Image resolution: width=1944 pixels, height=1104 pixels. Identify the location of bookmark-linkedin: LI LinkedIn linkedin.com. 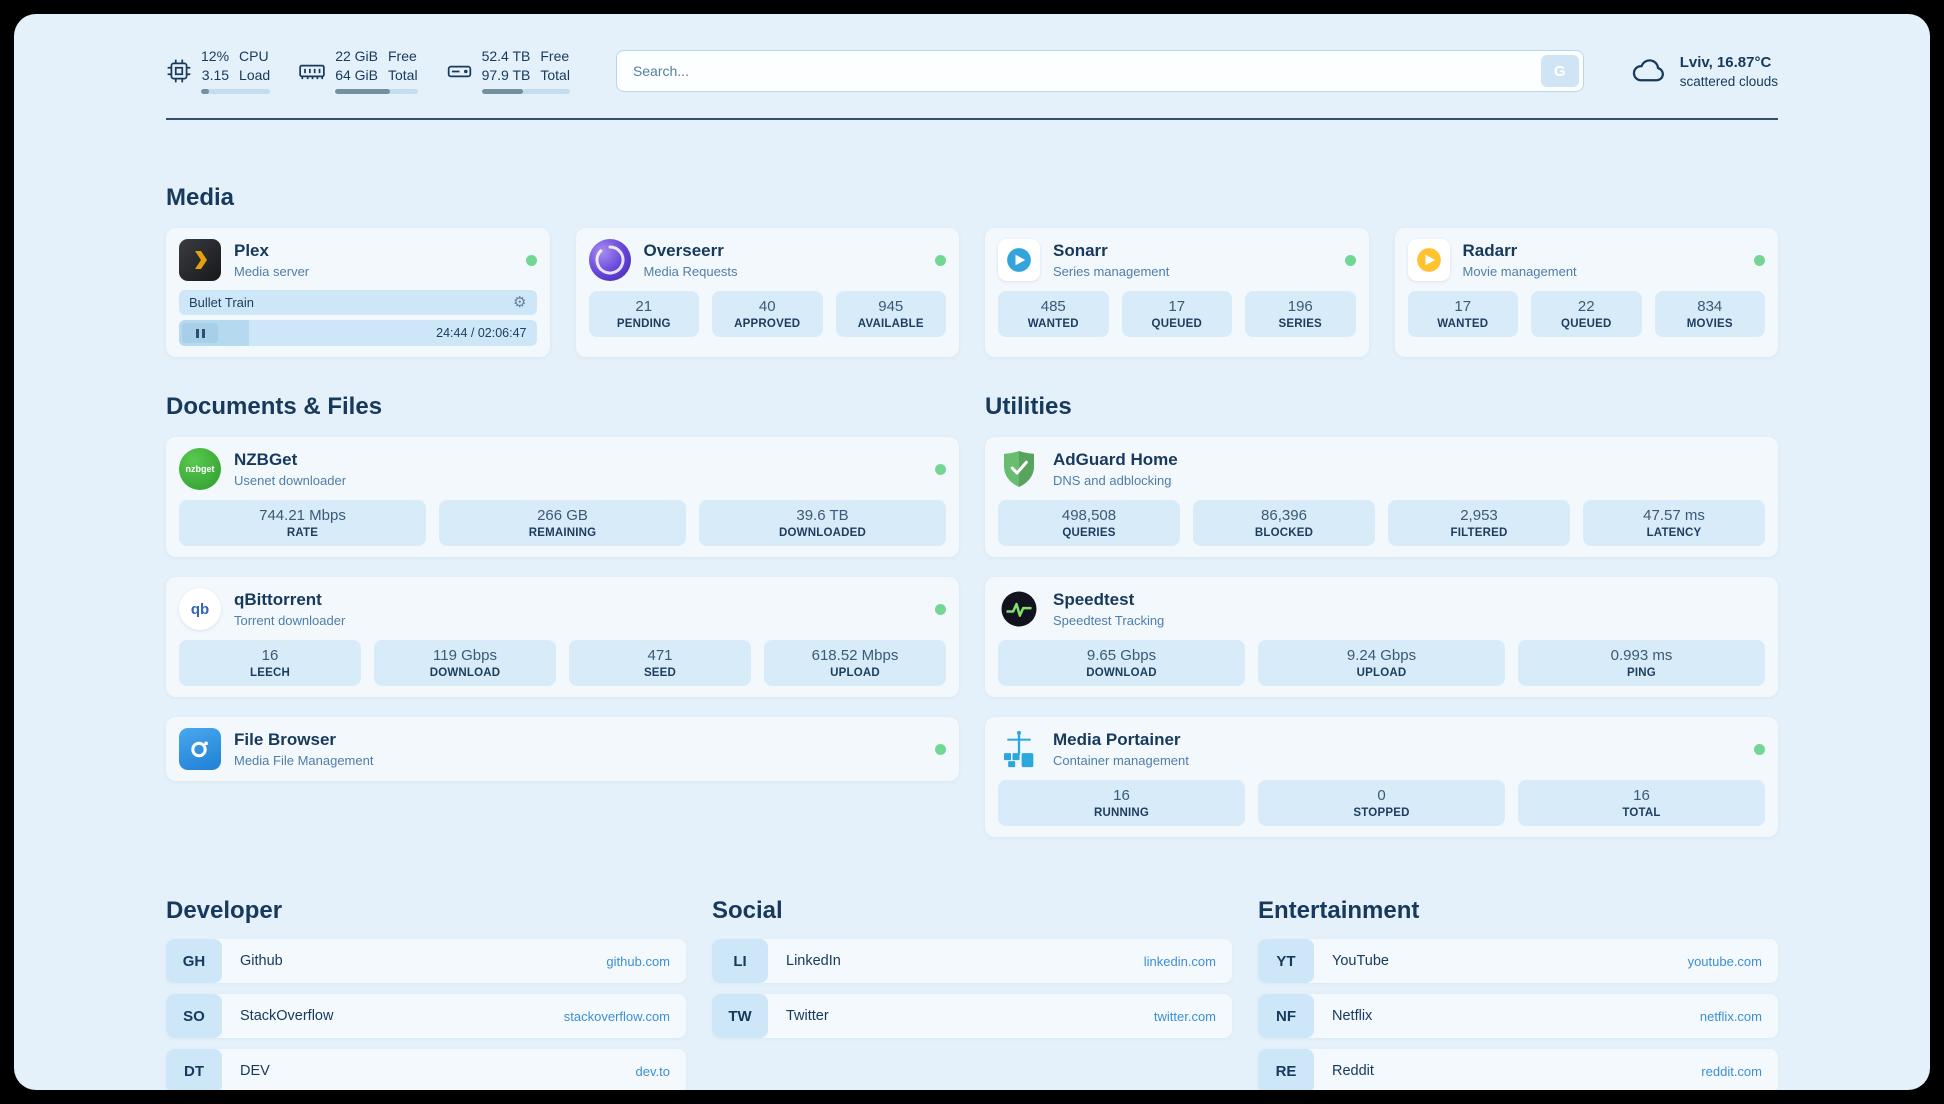
(972, 961).